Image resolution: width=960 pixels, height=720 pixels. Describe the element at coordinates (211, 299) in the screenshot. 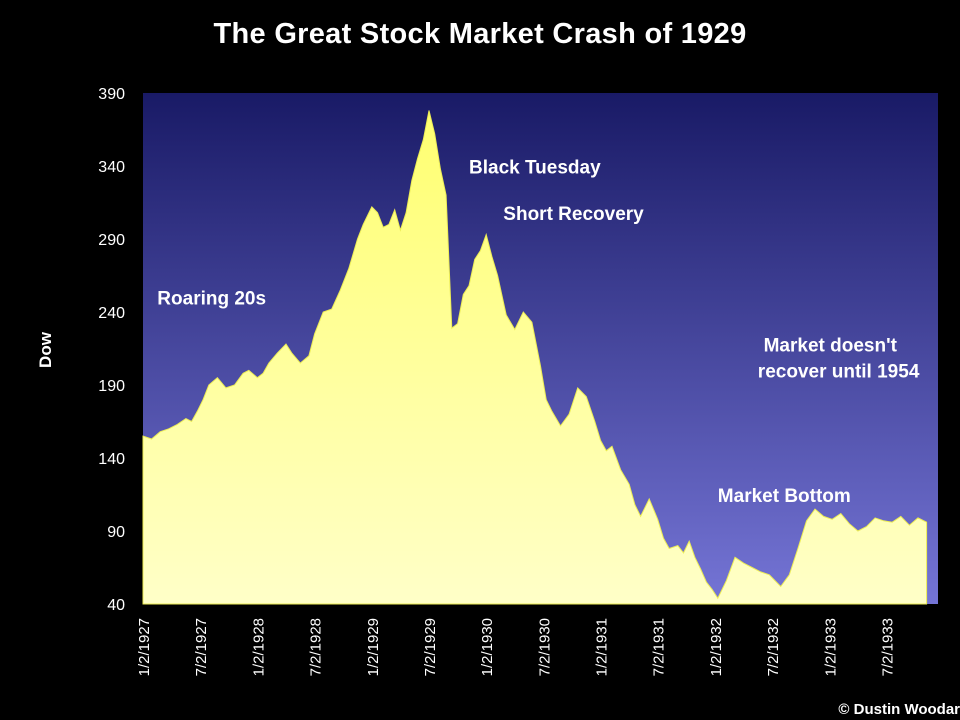

I see `annotation-label: Roaring 20s` at that location.